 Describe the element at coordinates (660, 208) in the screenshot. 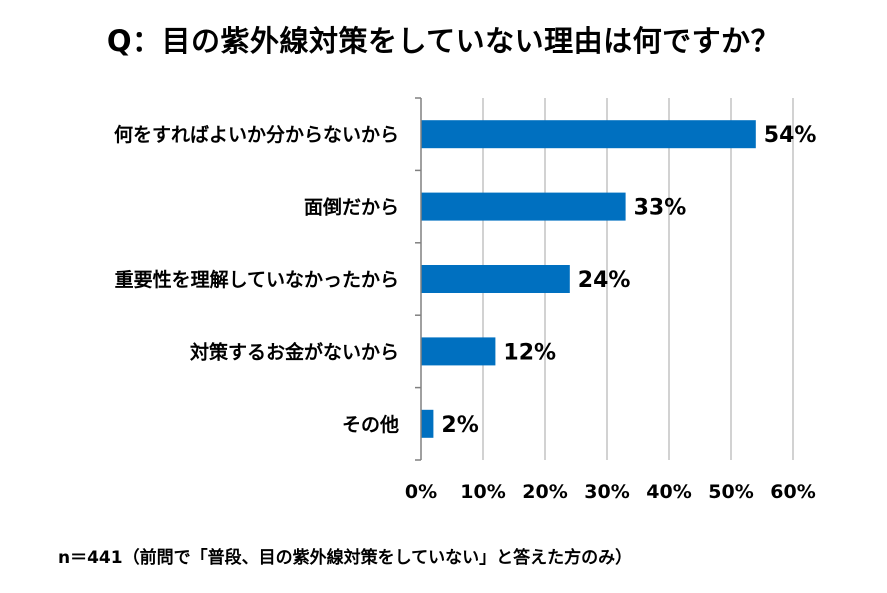

I see `data-label: 33%` at that location.